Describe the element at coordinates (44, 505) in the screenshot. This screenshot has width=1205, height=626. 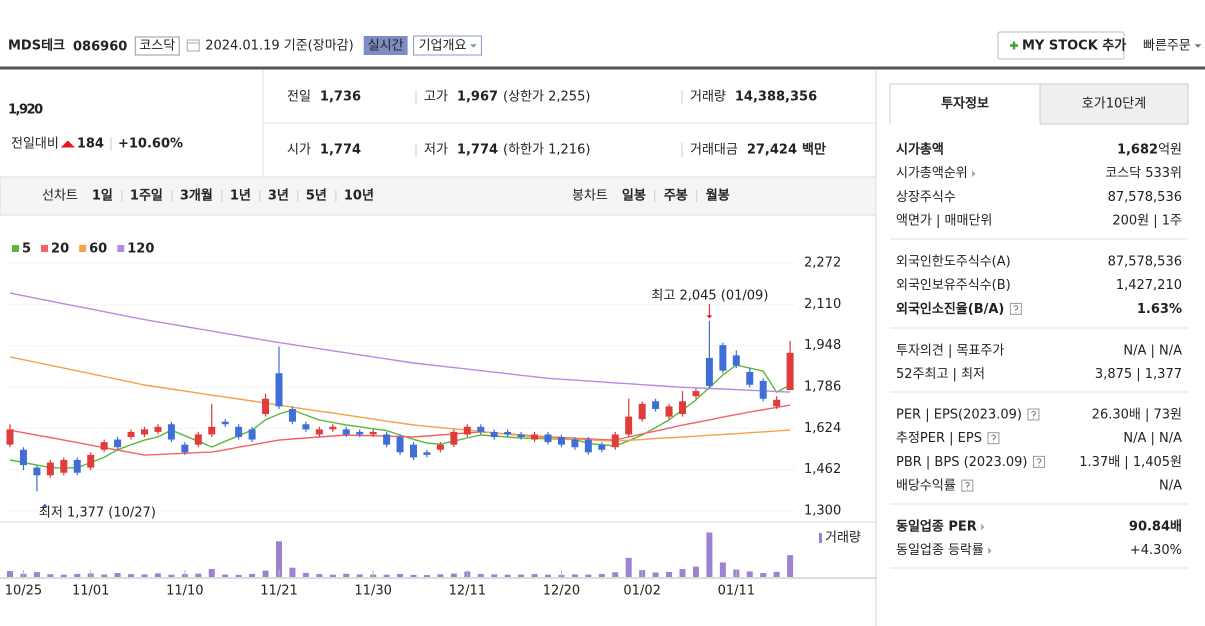
I see `low-arrow-head` at that location.